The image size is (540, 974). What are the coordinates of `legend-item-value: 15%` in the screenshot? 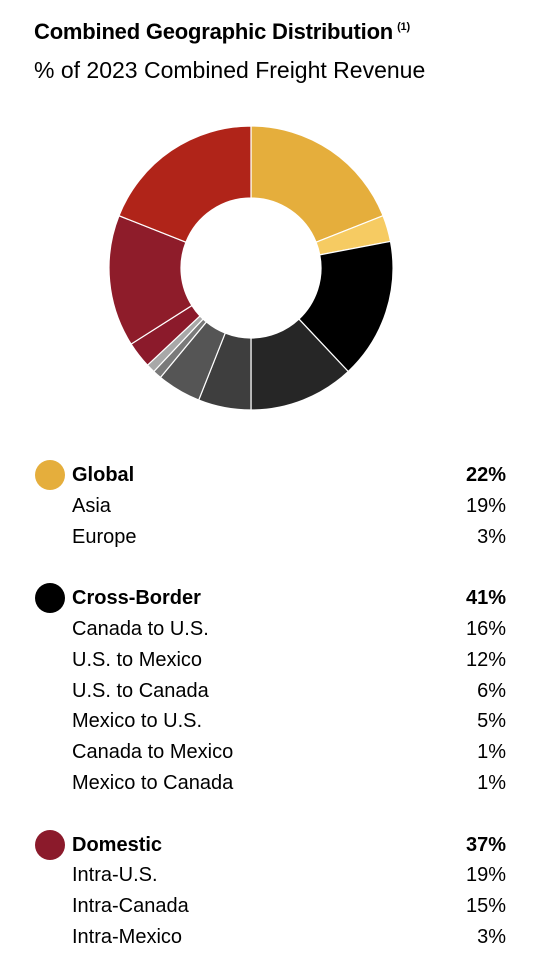 It's located at (485, 906).